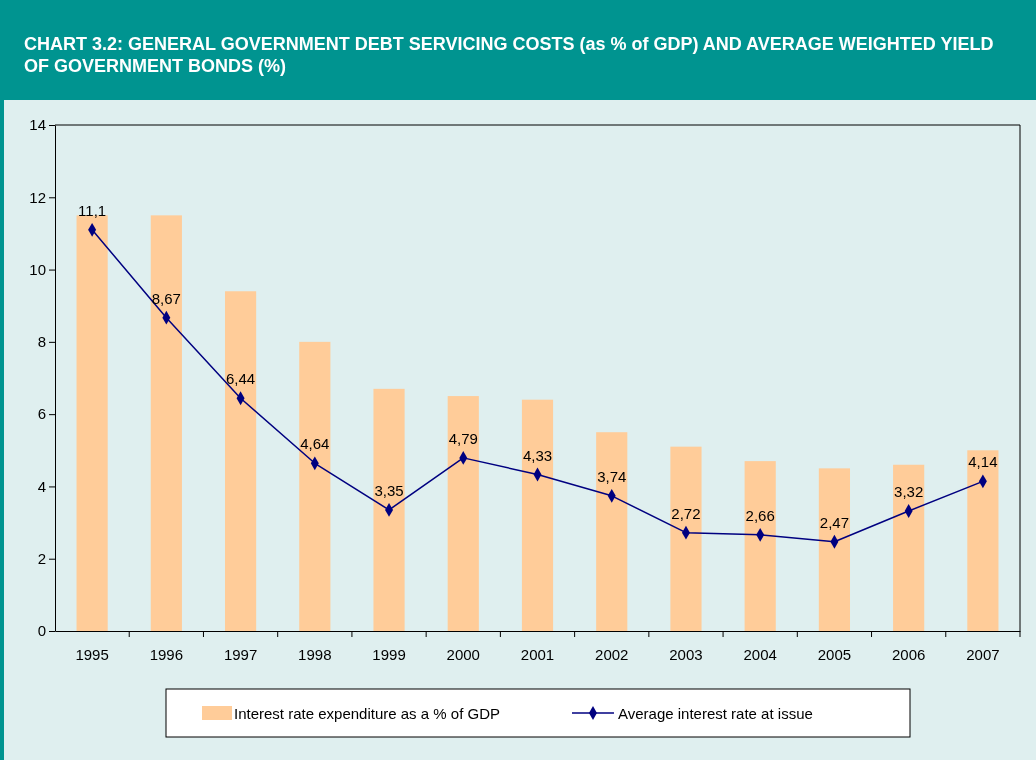 This screenshot has height=760, width=1036. What do you see at coordinates (983, 654) in the screenshot?
I see `x-tick-label: 2007` at bounding box center [983, 654].